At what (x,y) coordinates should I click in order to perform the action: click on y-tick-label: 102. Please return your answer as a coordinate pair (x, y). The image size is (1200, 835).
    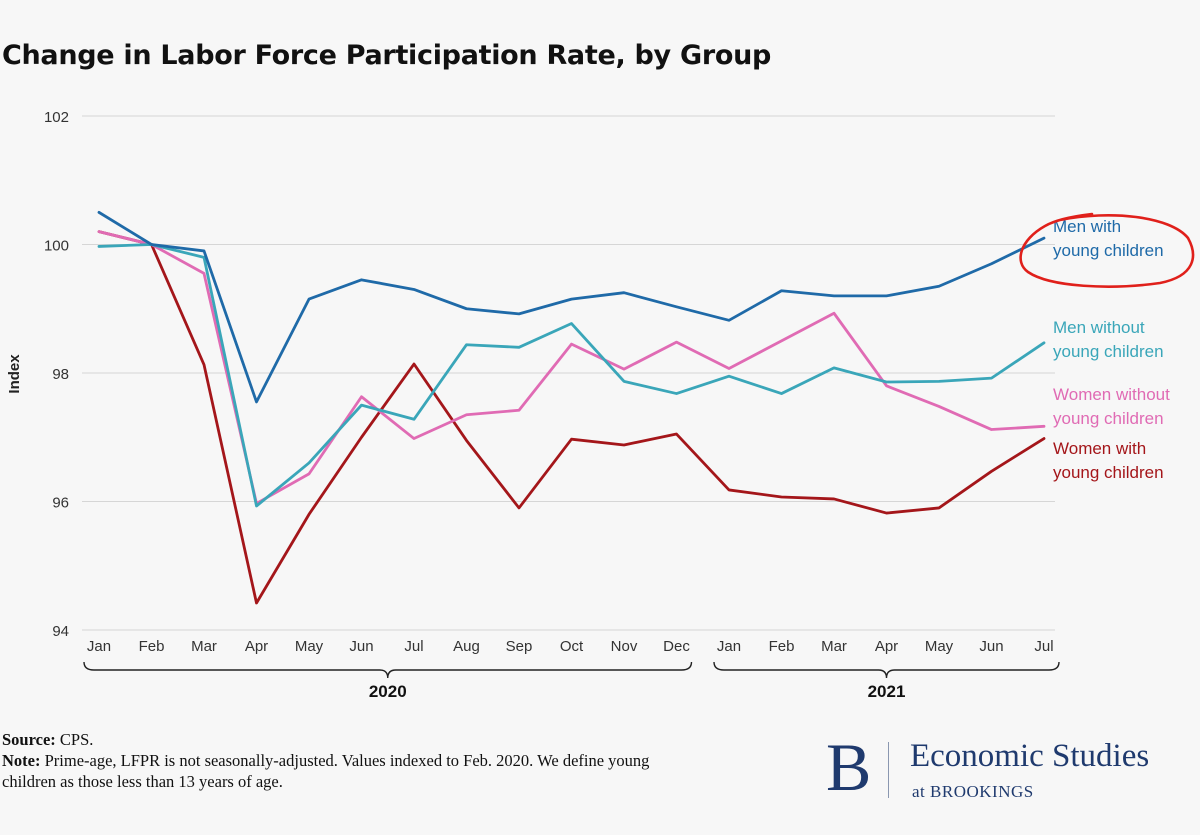
    Looking at the image, I should click on (56, 117).